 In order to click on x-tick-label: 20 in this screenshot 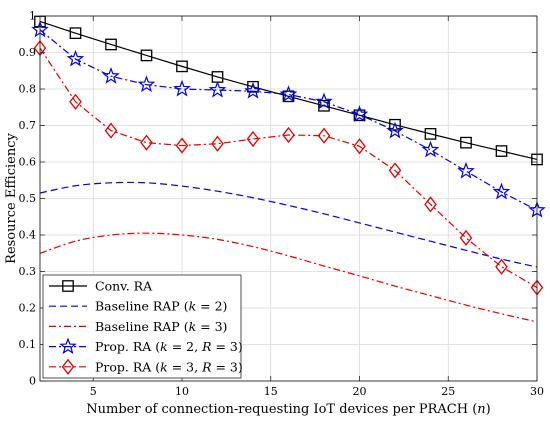, I will do `click(360, 391)`.